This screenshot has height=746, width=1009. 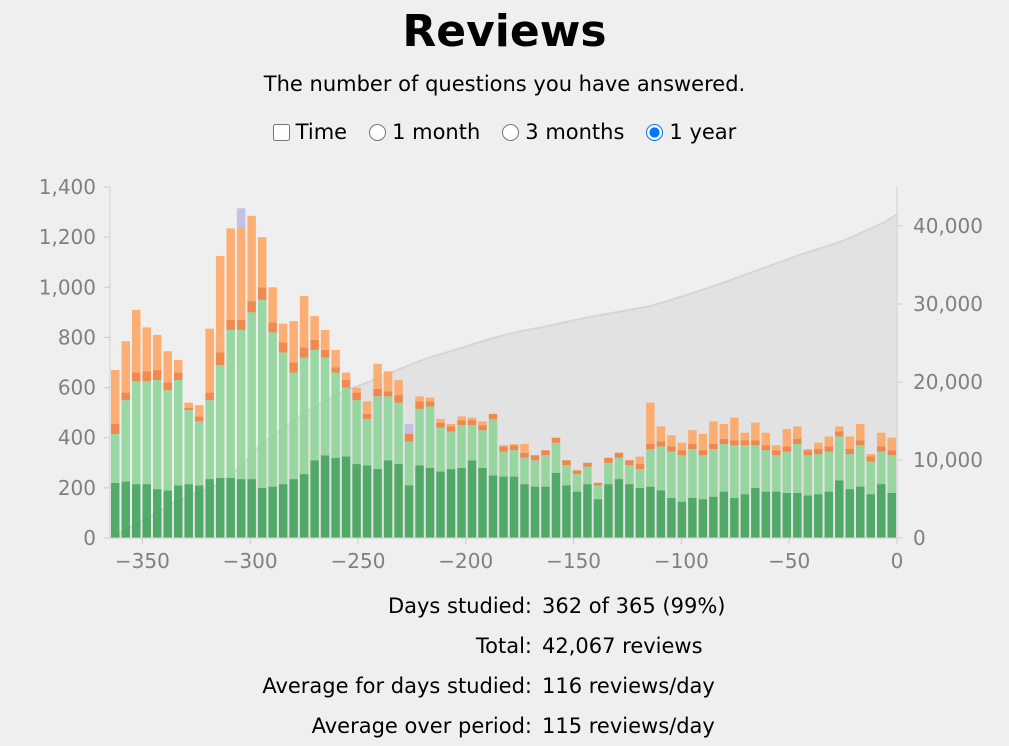 I want to click on y2-tick-label: 30,000, so click(x=948, y=304).